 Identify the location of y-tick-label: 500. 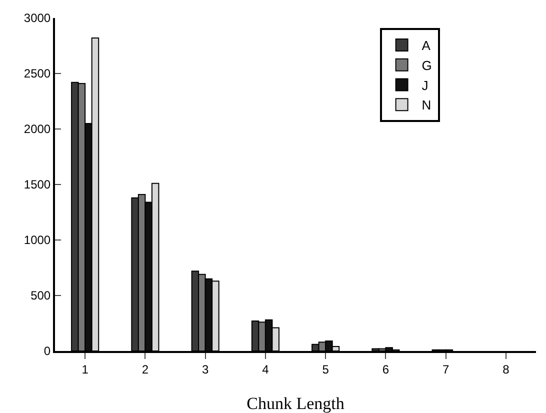
(40, 295).